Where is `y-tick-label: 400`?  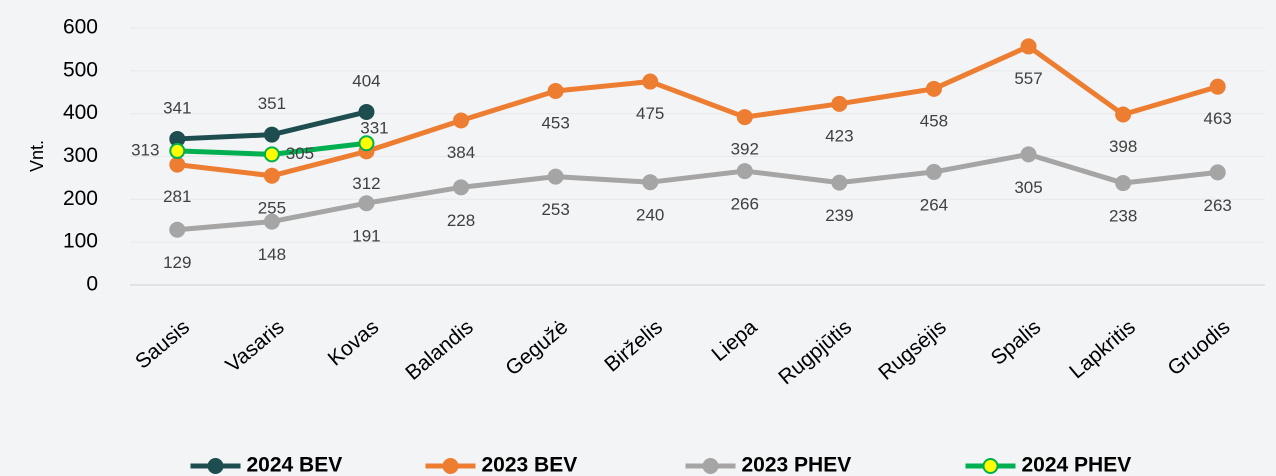
y-tick-label: 400 is located at coordinates (80, 112).